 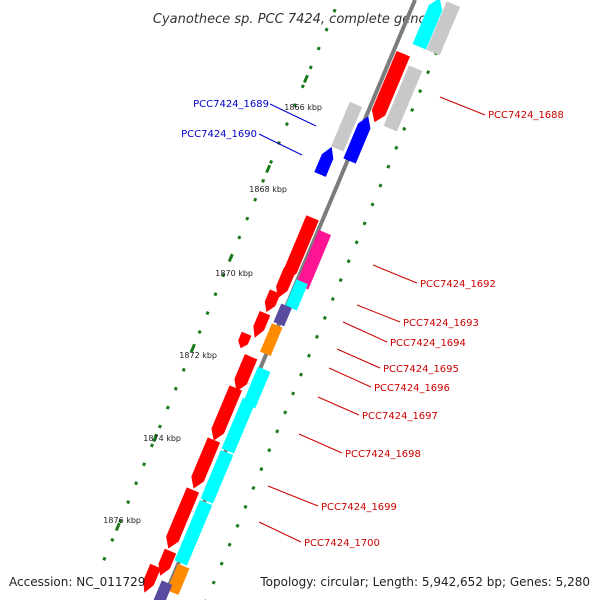 What do you see at coordinates (268, 189) in the screenshot?
I see `tick-label-1868: 1868 kbp` at bounding box center [268, 189].